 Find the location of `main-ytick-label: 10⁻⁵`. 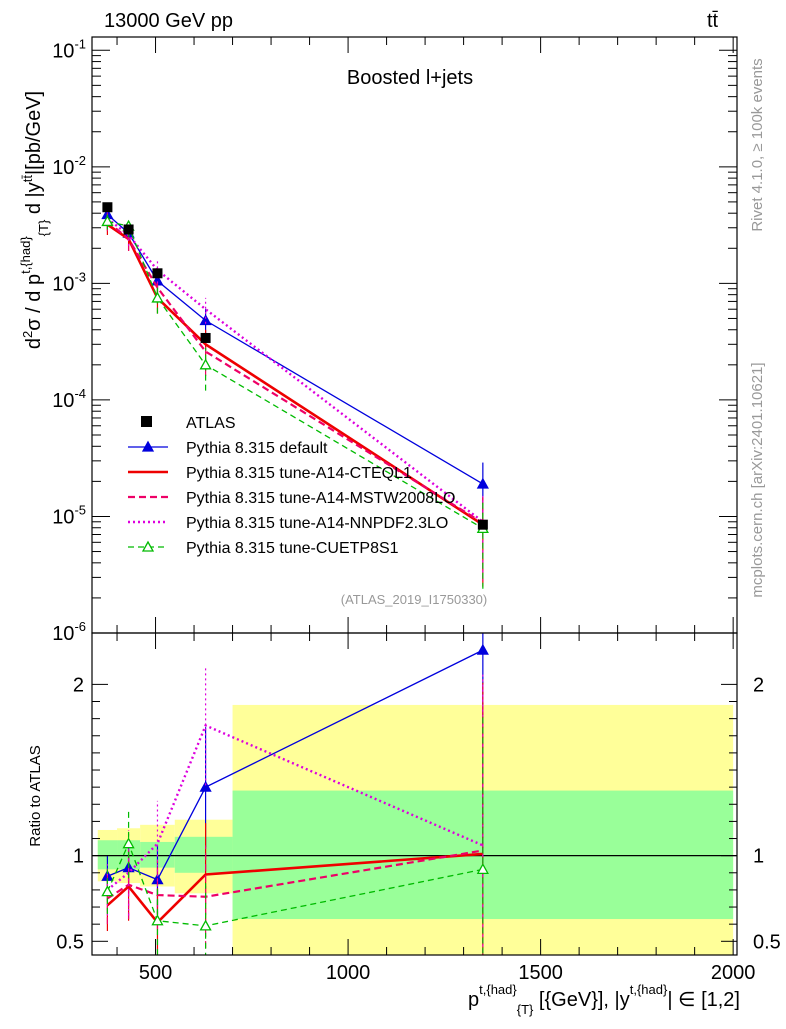

main-ytick-label: 10⁻⁵ is located at coordinates (69, 515).